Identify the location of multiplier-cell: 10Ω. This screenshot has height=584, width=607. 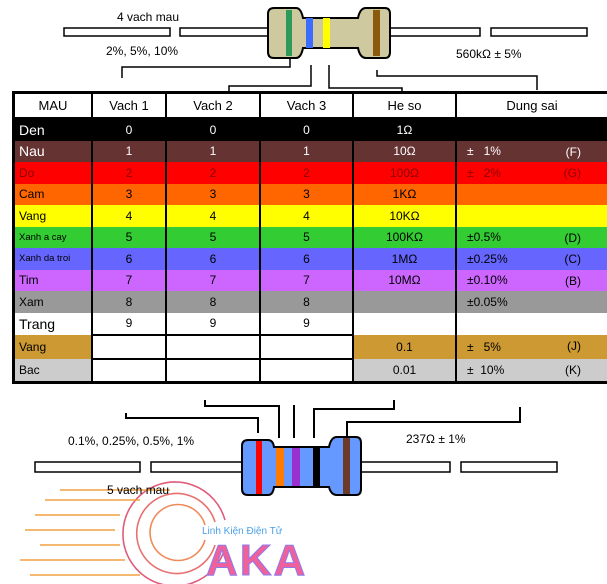
(404, 151).